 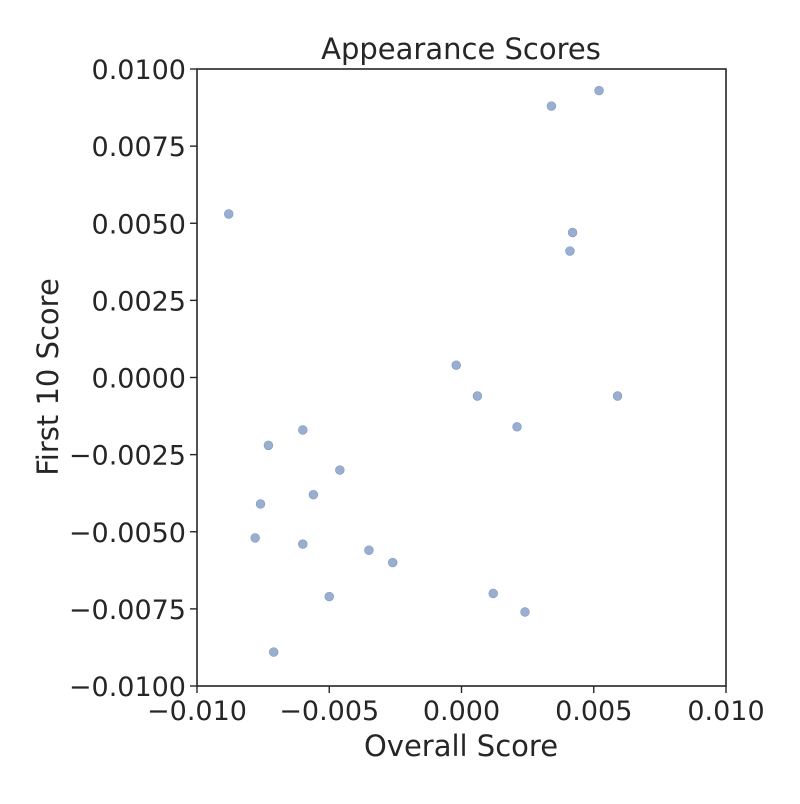 I want to click on x-tick-label: 0.010, so click(x=725, y=711).